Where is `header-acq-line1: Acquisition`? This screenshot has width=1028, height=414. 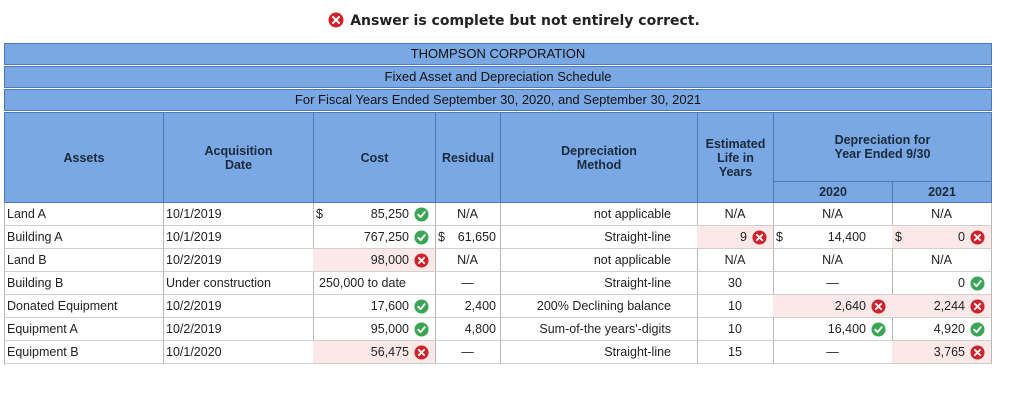
header-acq-line1: Acquisition is located at coordinates (238, 150).